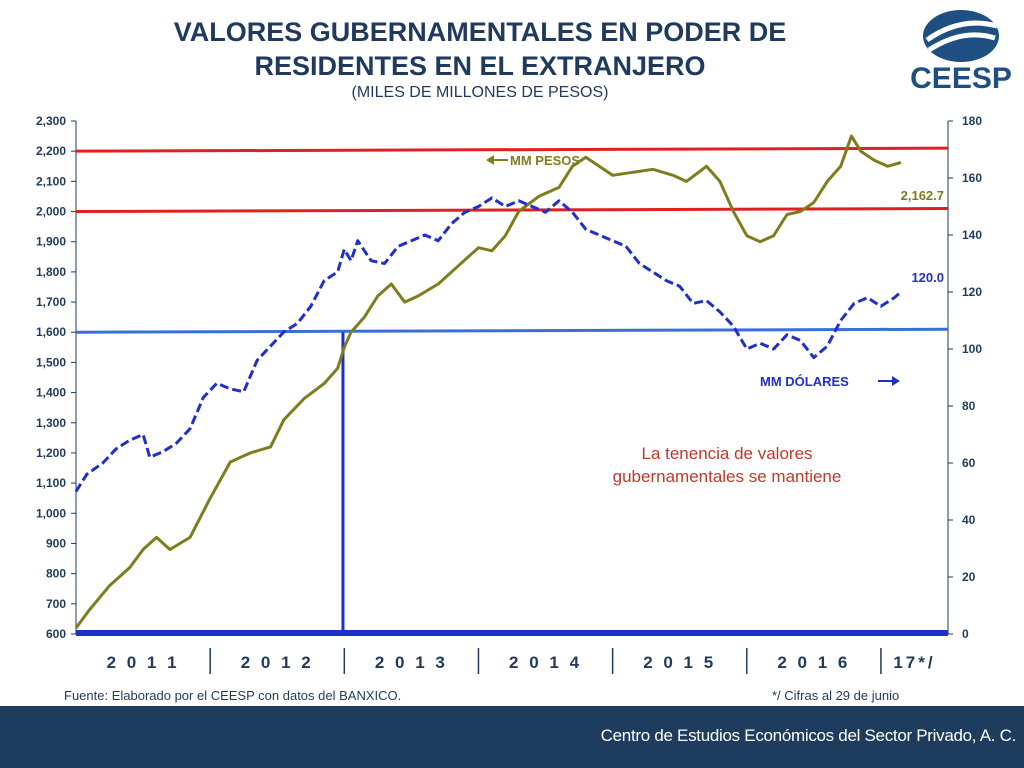  What do you see at coordinates (480, 66) in the screenshot?
I see `chart-title-line2: RESIDENTES EN EL EXTRANJERO` at bounding box center [480, 66].